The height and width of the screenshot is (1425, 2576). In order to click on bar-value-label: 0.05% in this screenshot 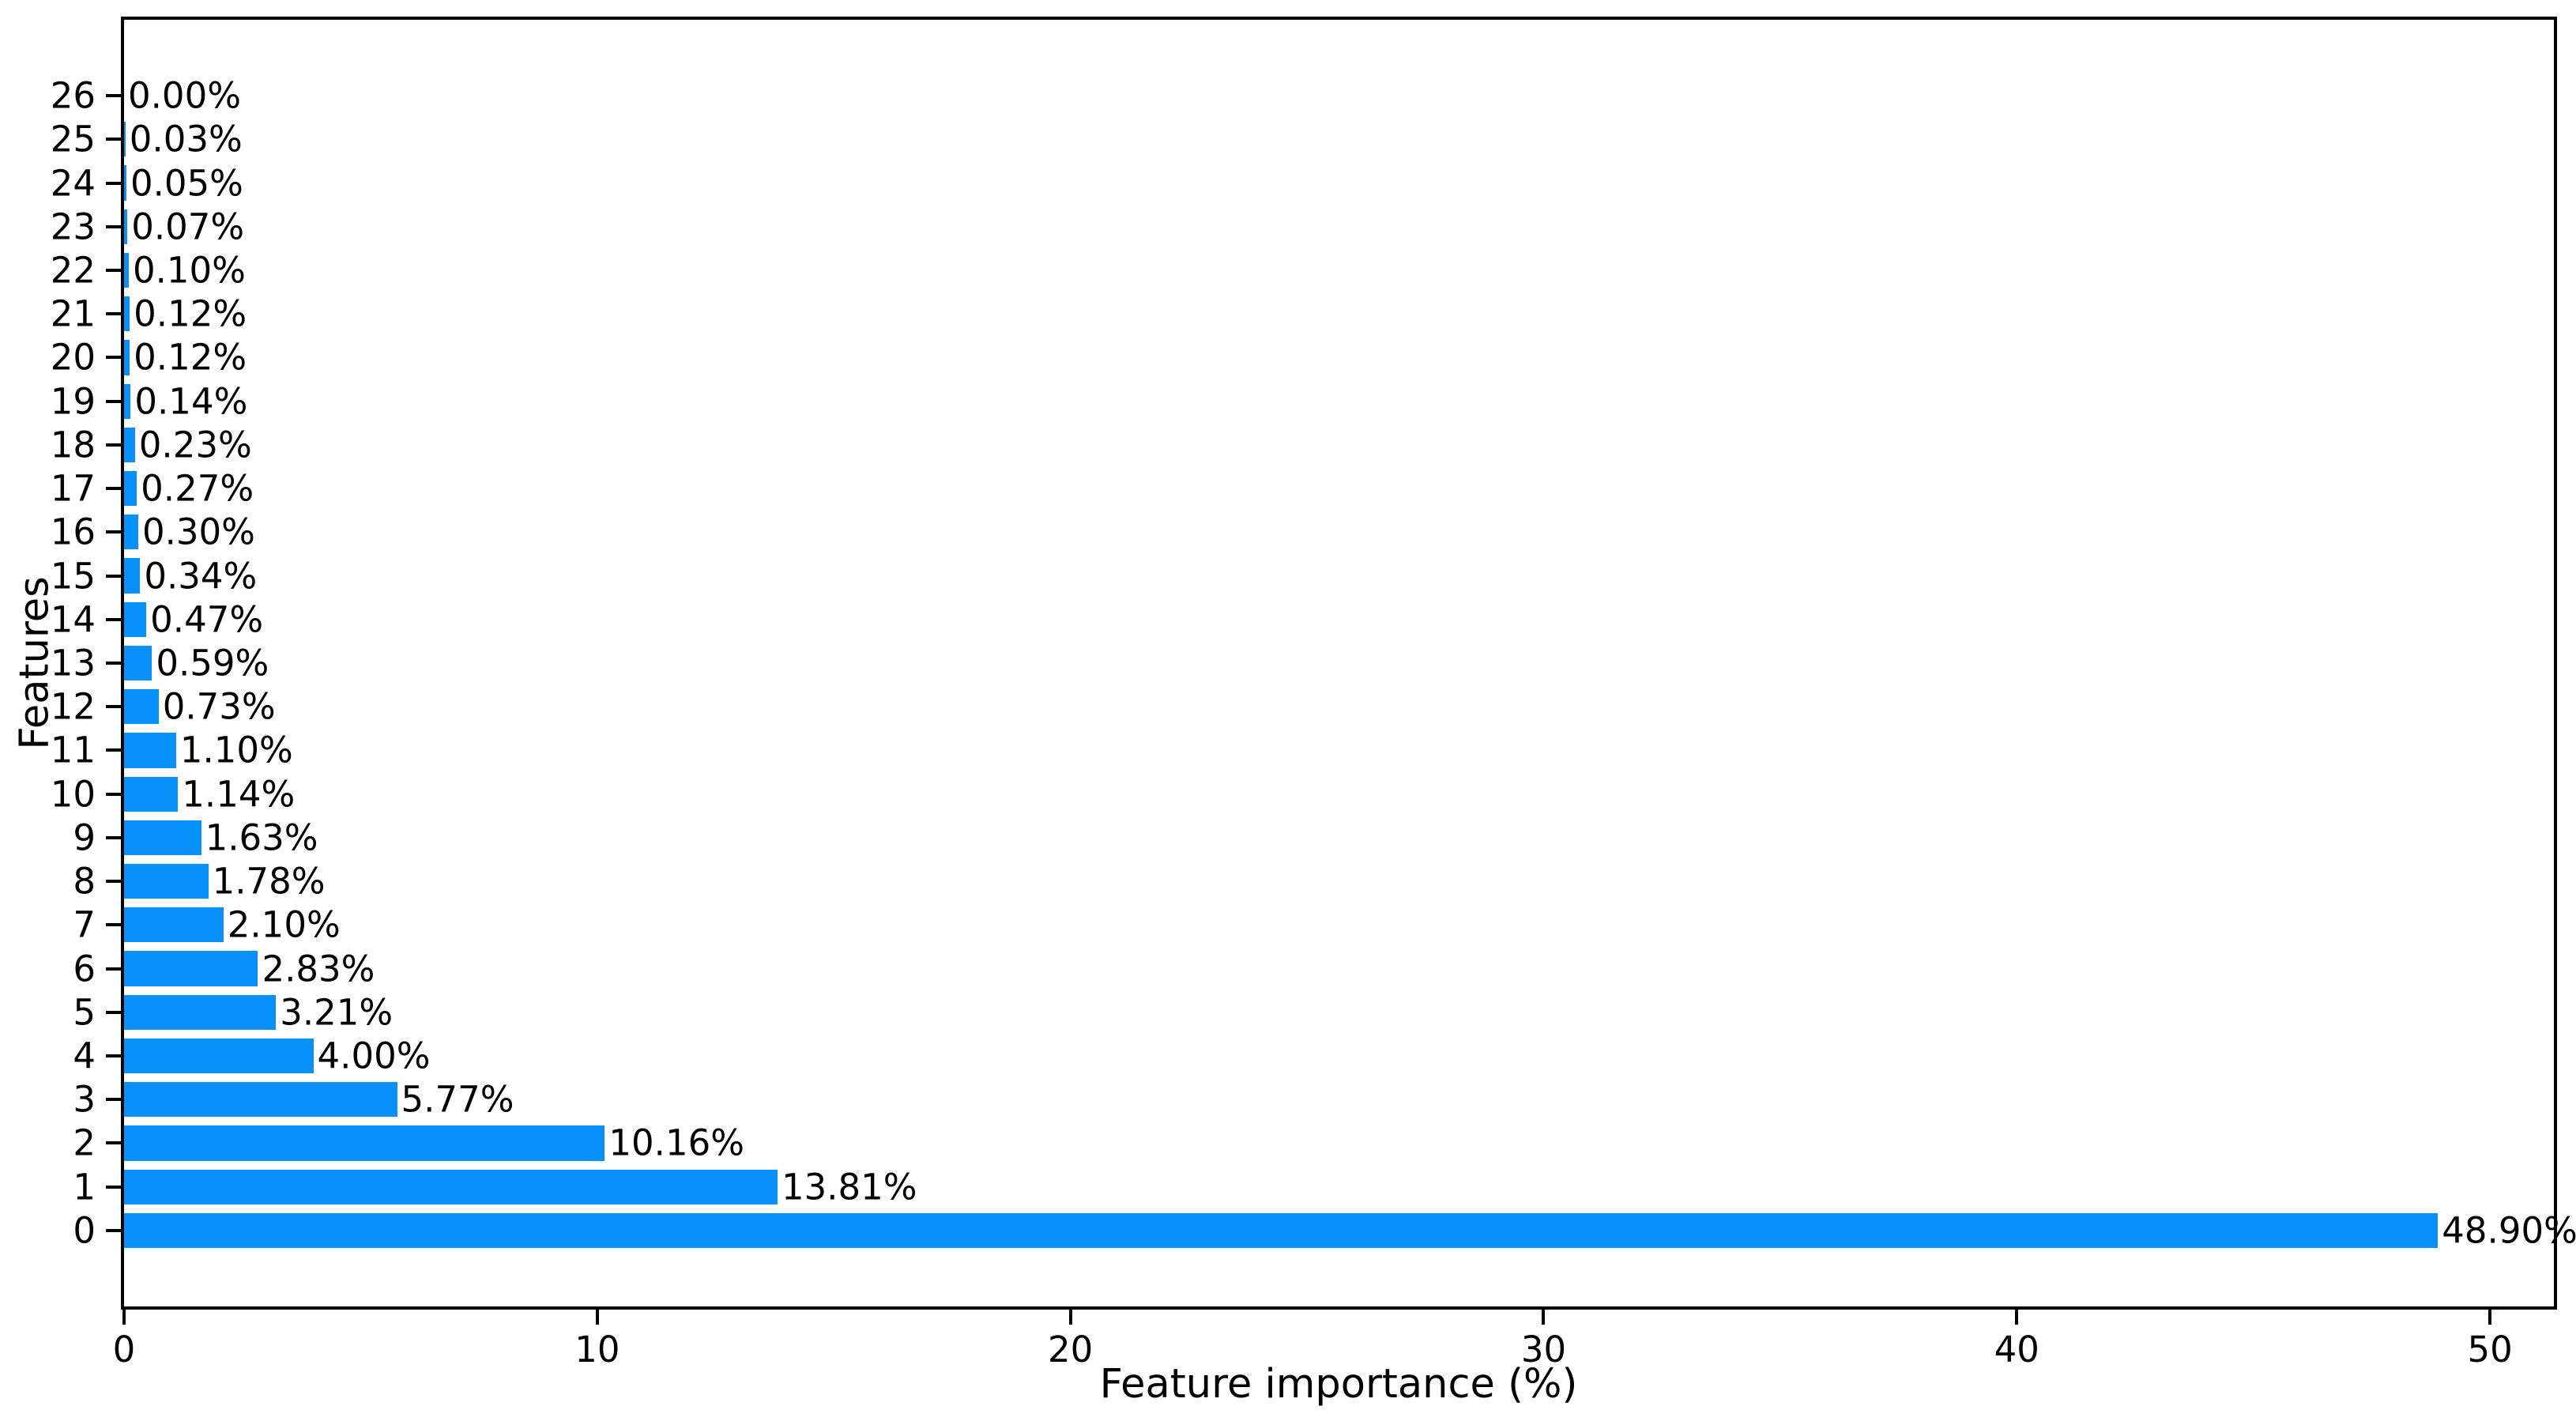, I will do `click(186, 183)`.